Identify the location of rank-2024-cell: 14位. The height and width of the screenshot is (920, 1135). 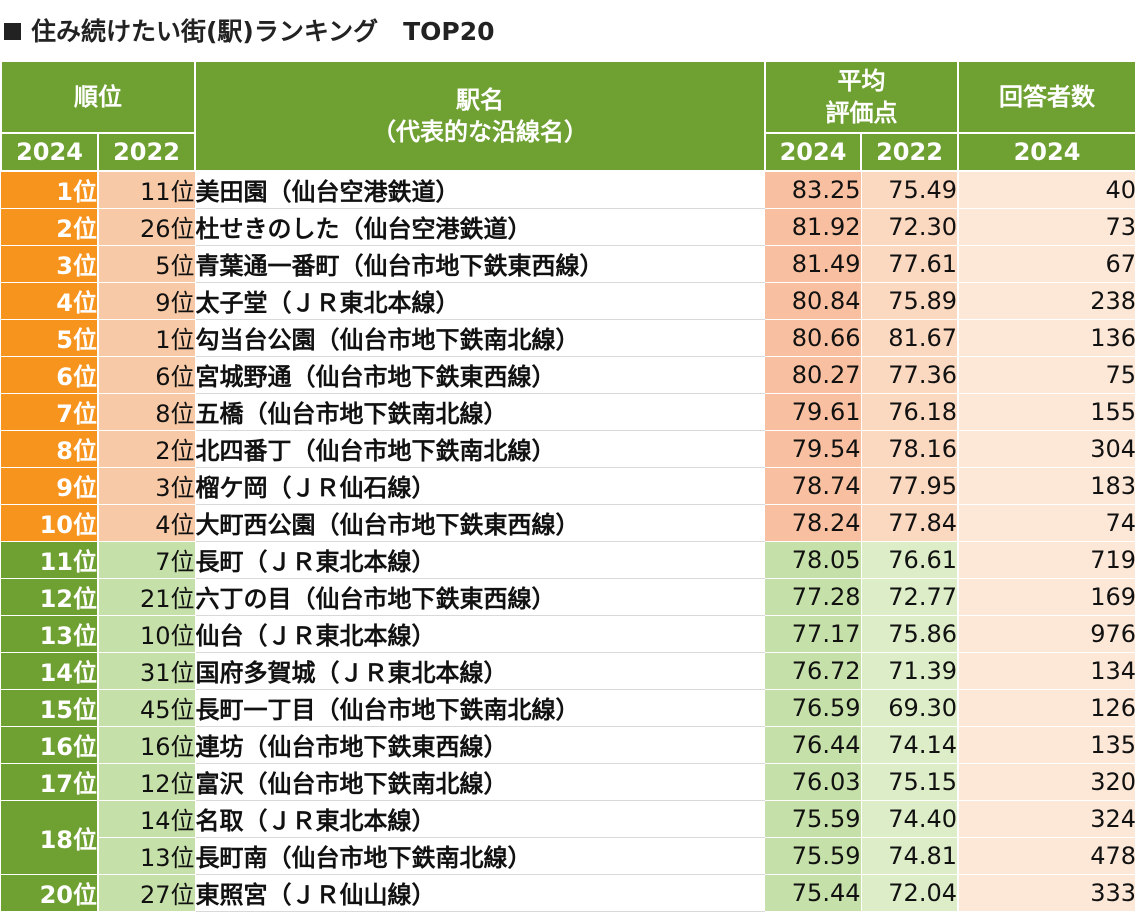
(50, 671).